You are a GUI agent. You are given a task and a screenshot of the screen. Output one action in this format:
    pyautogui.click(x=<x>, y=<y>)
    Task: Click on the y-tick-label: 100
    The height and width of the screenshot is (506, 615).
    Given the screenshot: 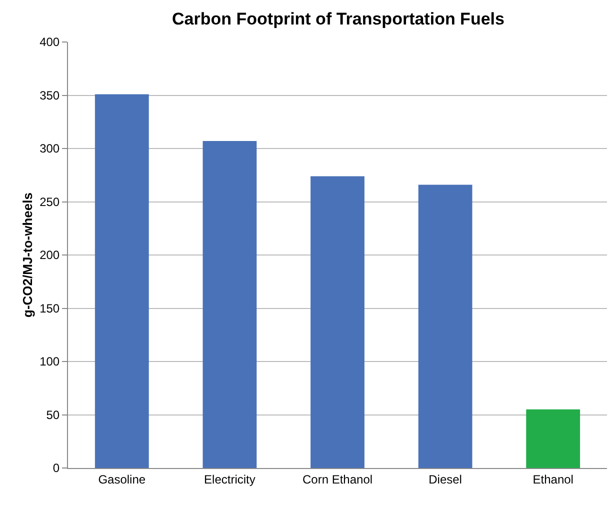 What is the action you would take?
    pyautogui.click(x=50, y=361)
    